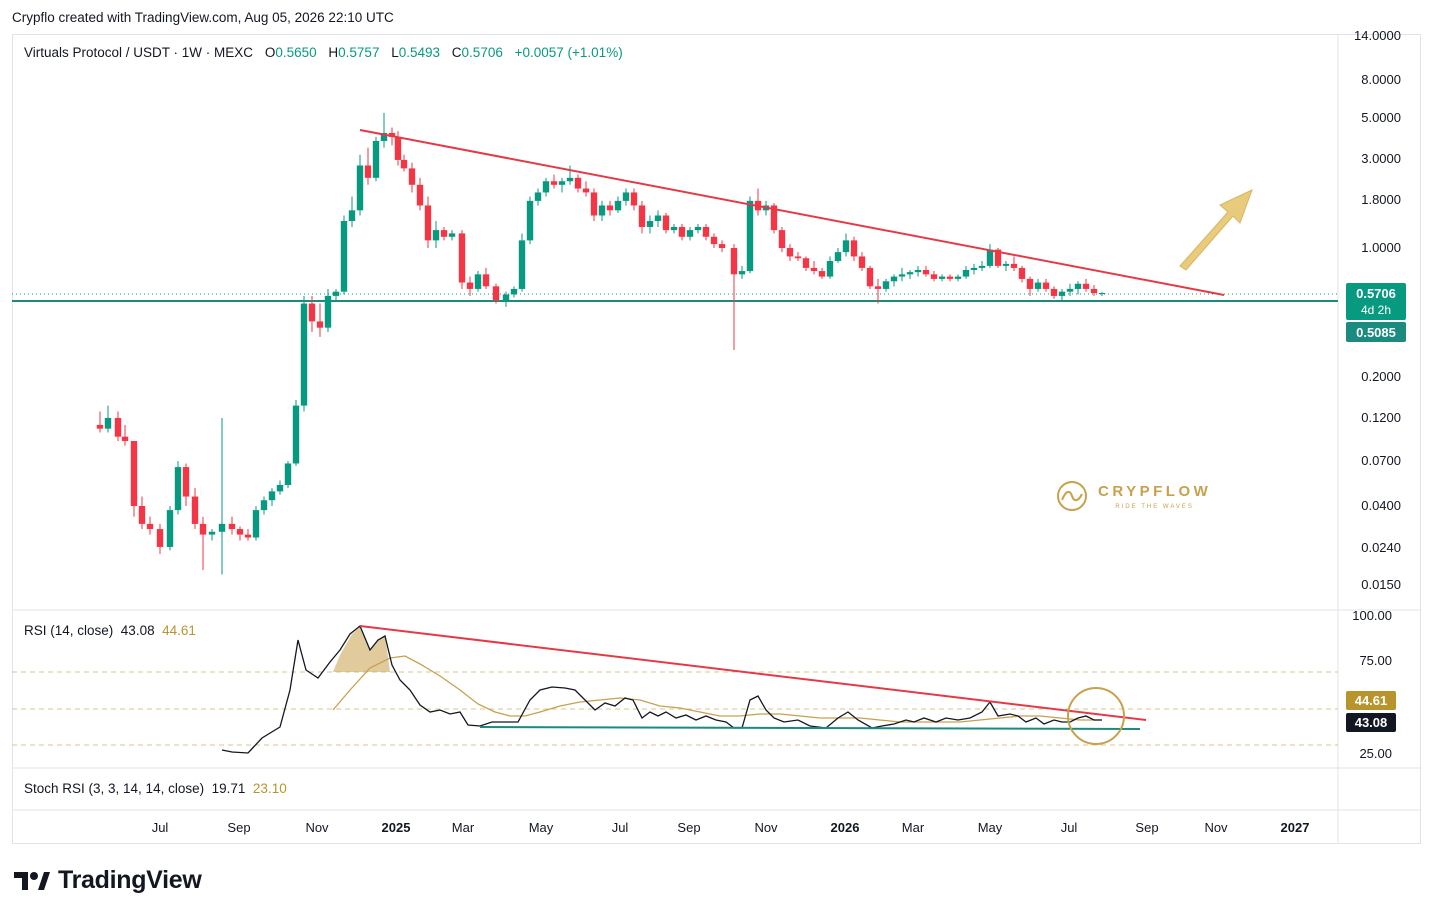 Image resolution: width=1434 pixels, height=920 pixels. Describe the element at coordinates (1376, 301) in the screenshot. I see `last-price-badge: 0.5706 4d 2h` at that location.